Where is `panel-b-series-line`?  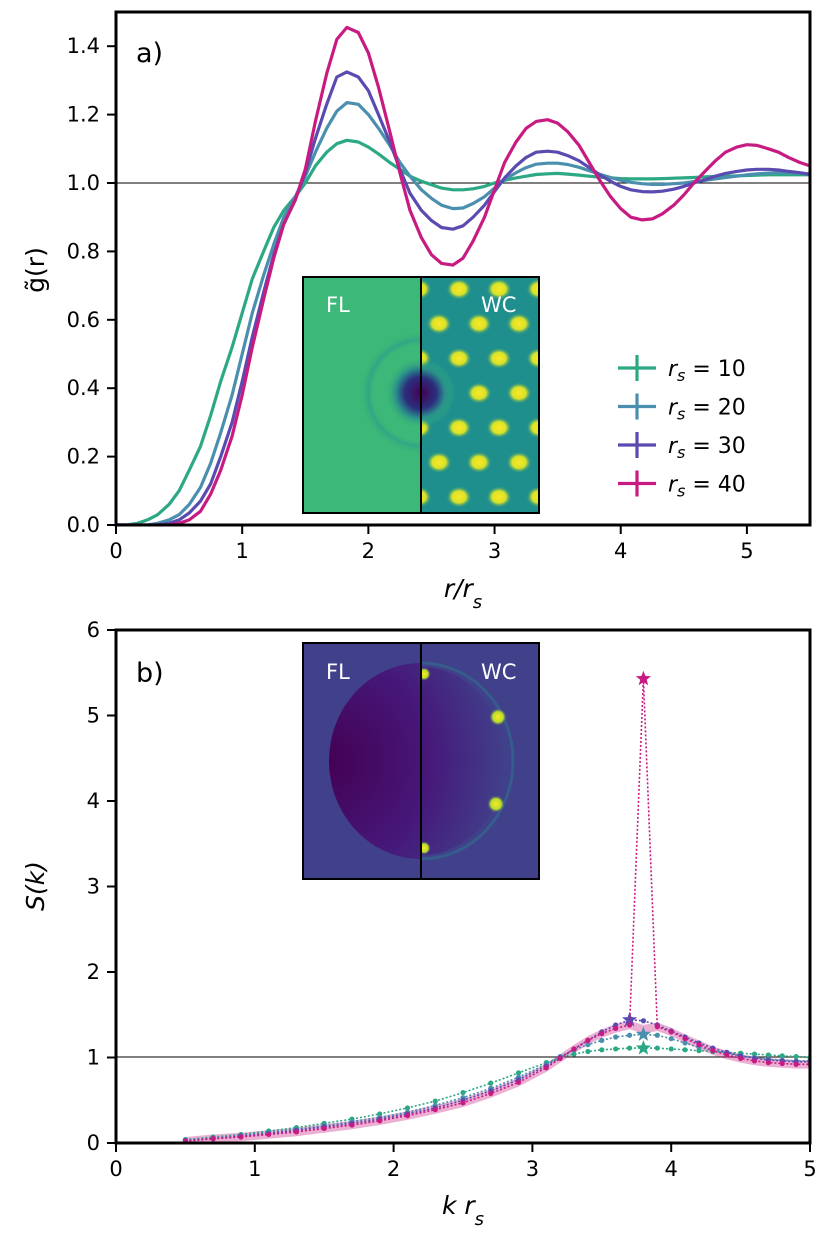
panel-b-series-line is located at coordinates (497, 1080).